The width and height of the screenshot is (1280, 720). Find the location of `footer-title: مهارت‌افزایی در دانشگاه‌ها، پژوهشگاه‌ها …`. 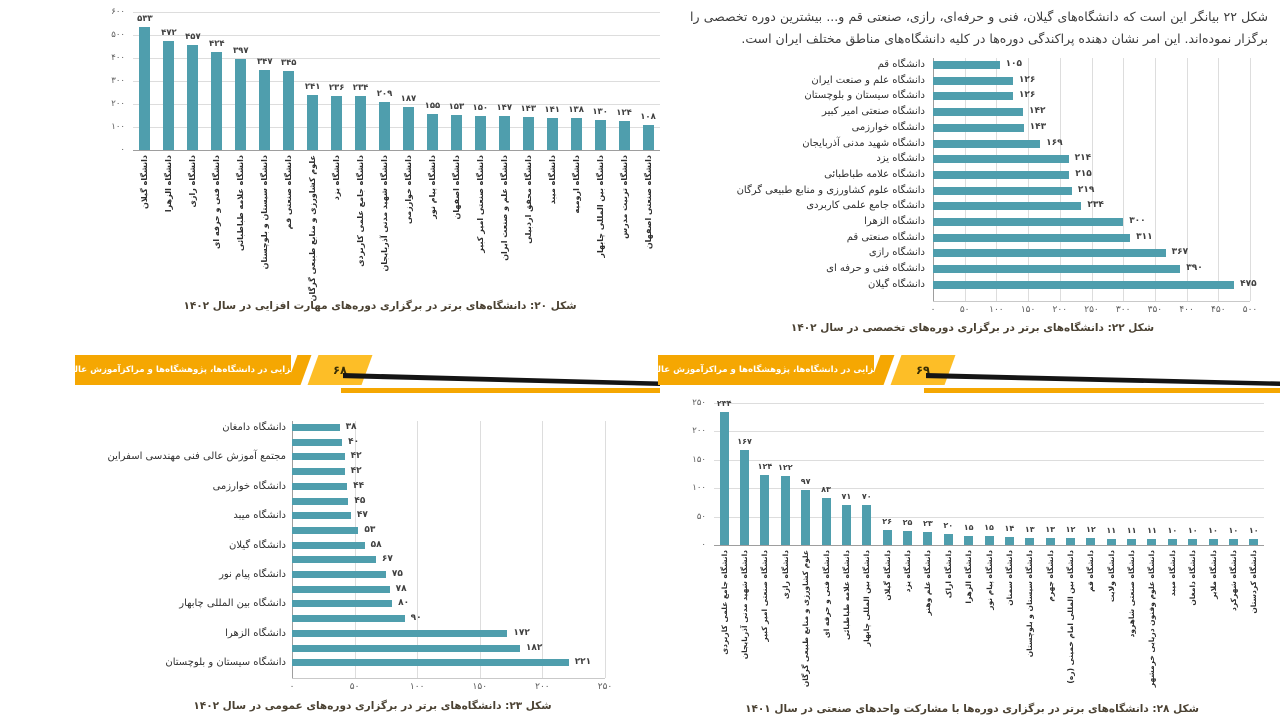

footer-title: مهارت‌افزایی در دانشگاه‌ها، پژوهشگاه‌ها … is located at coordinates (766, 370).